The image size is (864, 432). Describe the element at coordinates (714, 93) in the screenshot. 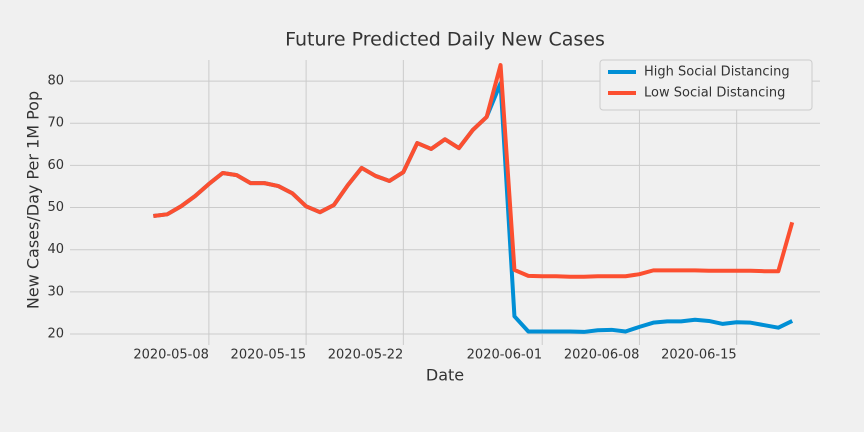

I see `legend-label: Low Social Distancing` at that location.